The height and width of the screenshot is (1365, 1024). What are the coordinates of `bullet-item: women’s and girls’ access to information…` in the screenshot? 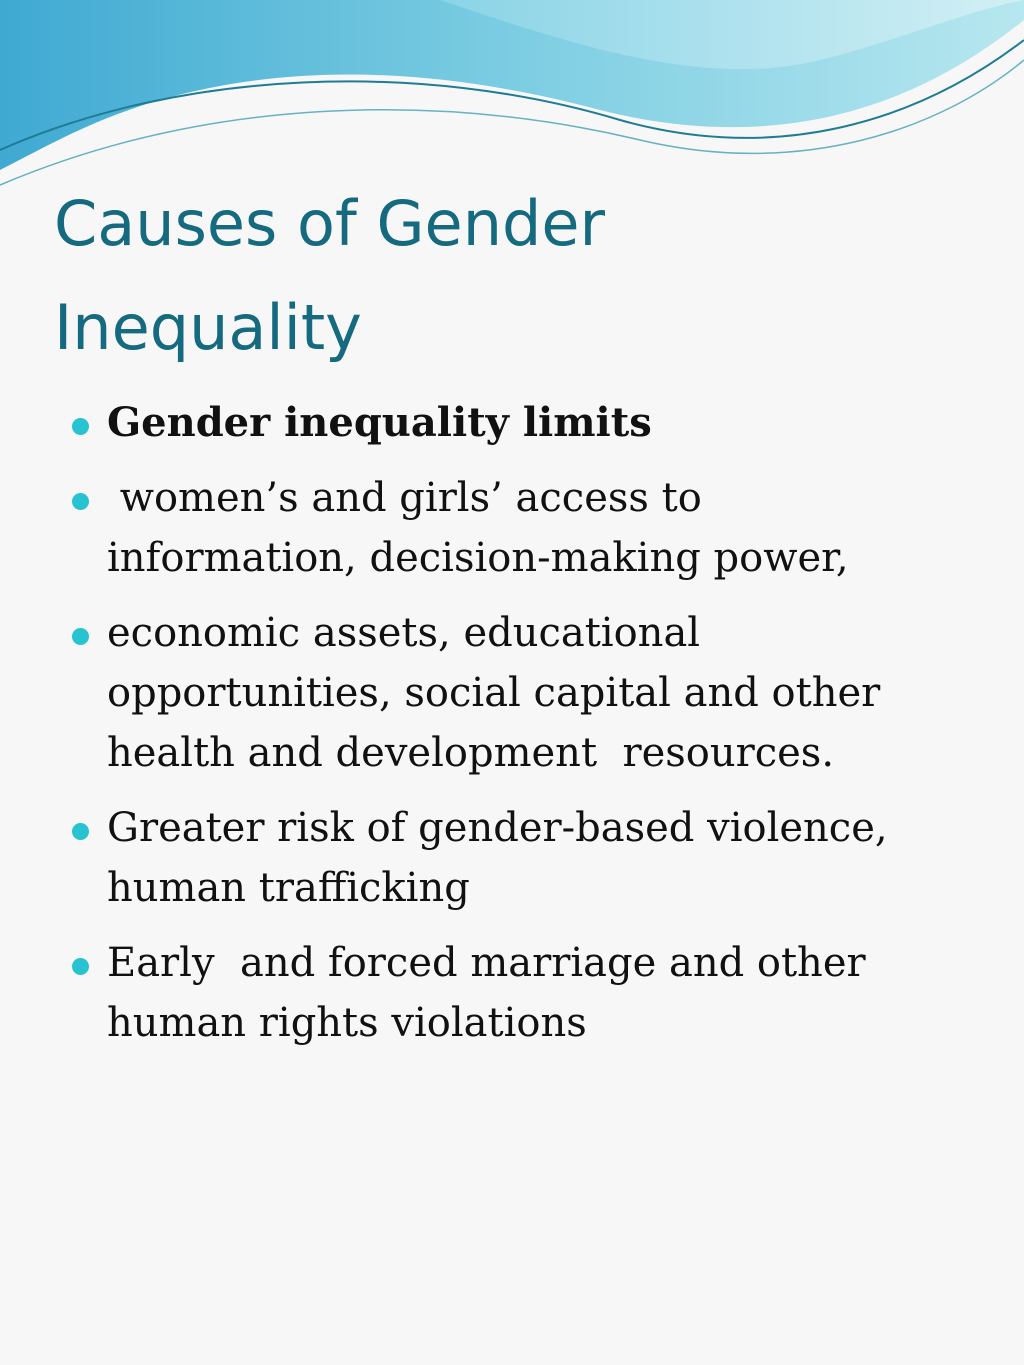 It's located at (500, 528).